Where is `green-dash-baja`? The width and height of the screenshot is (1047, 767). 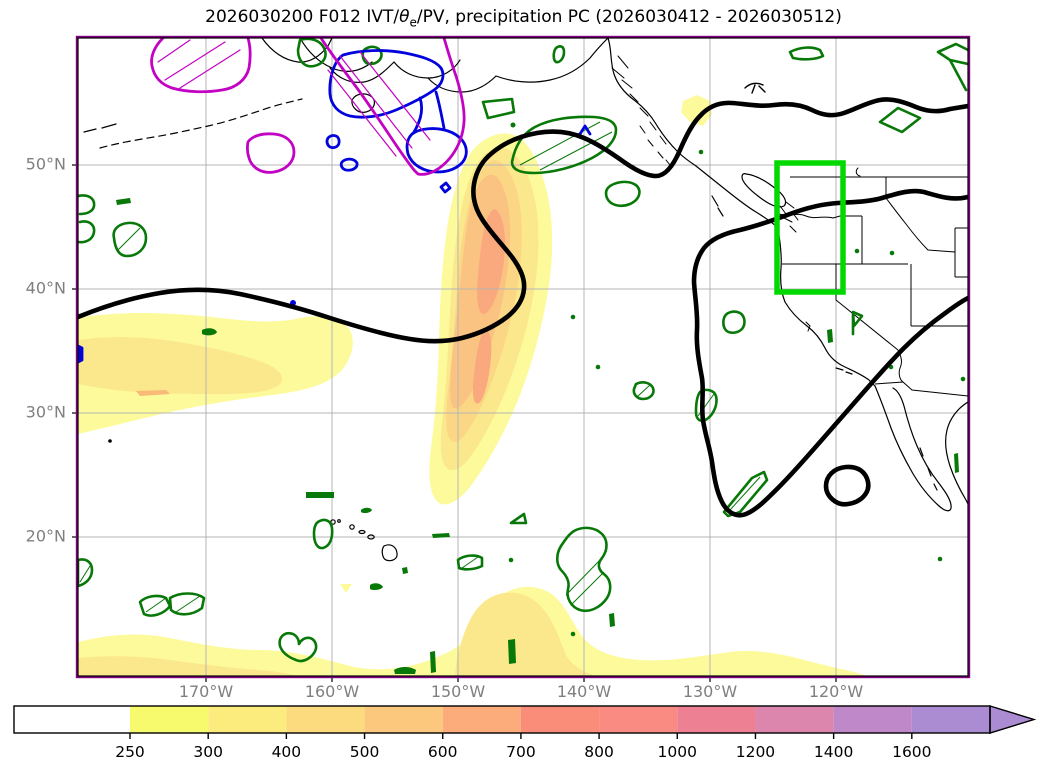 green-dash-baja is located at coordinates (956, 463).